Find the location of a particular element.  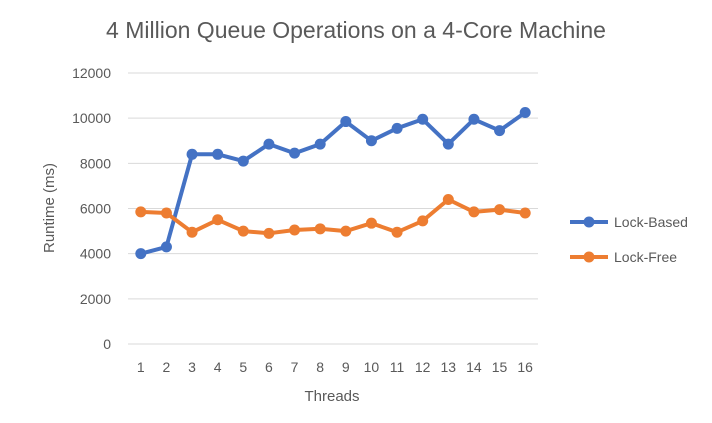

x-tick-label: 2 is located at coordinates (167, 367).